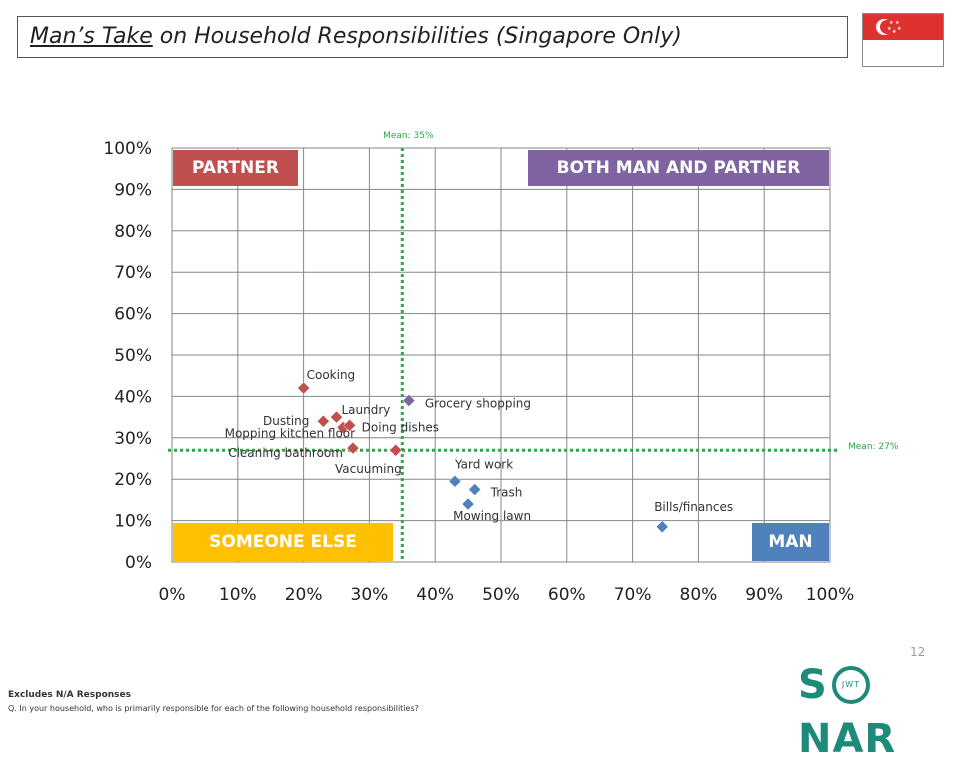 Image resolution: width=960 pixels, height=766 pixels. Describe the element at coordinates (91, 36) in the screenshot. I see `title-underlined: Man’s Take` at that location.